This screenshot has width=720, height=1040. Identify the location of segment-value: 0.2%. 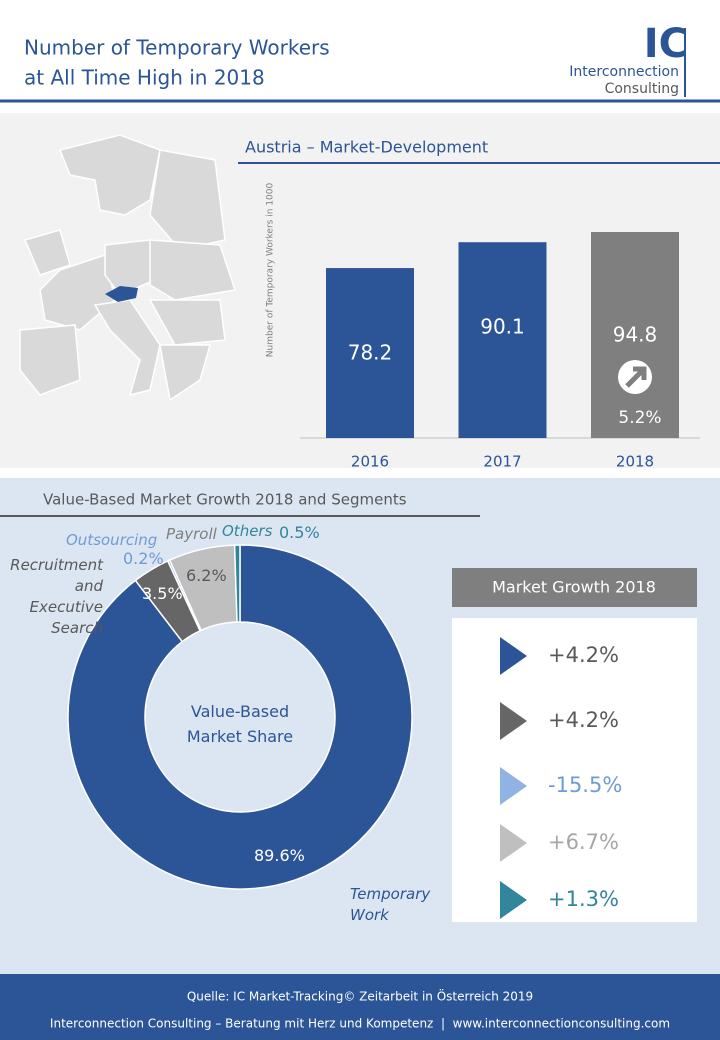
(143, 558).